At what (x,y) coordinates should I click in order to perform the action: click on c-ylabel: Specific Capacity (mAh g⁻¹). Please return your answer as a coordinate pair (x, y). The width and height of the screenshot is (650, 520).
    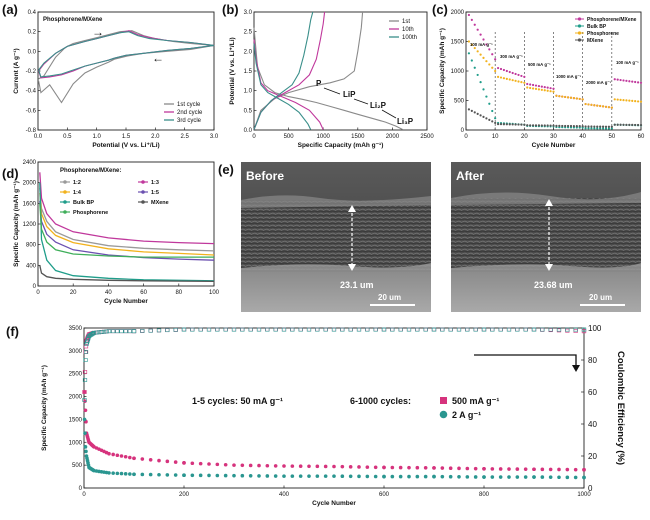
    Looking at the image, I should click on (442, 71).